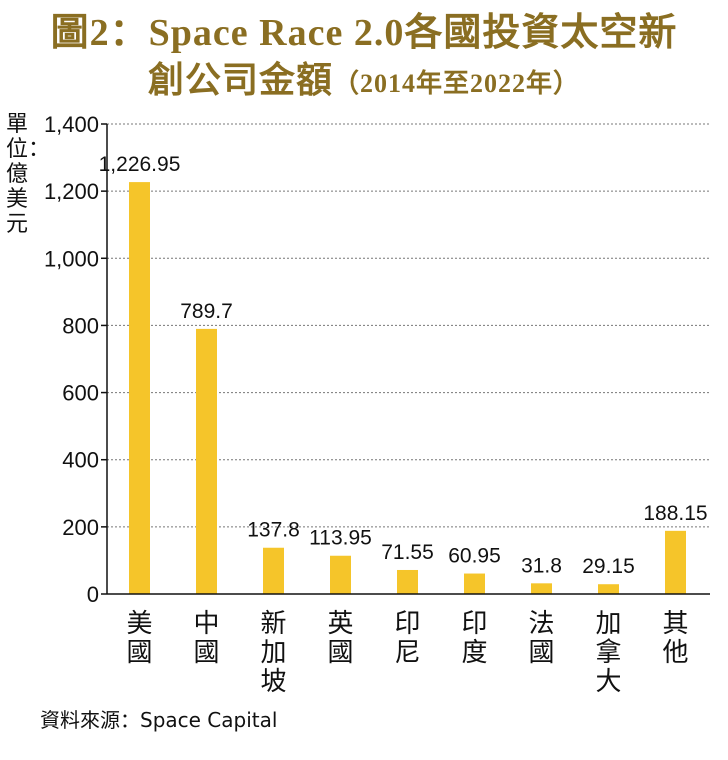 This screenshot has height=760, width=728. I want to click on data-label: 1,226.95, so click(140, 164).